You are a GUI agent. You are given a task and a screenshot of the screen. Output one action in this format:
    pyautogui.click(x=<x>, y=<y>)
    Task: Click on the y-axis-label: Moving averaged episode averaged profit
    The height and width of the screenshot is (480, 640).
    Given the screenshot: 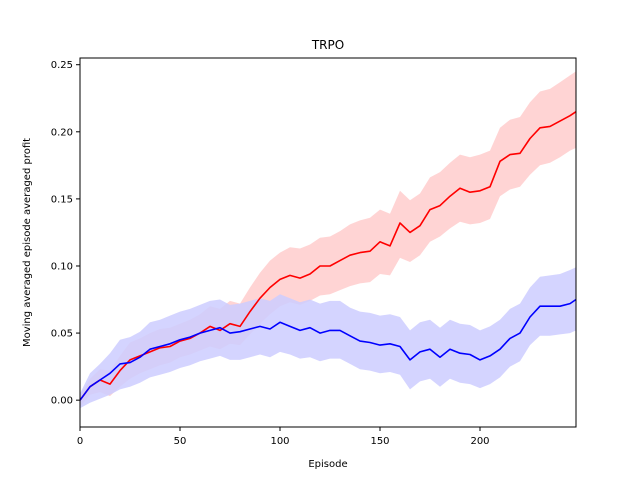 What is the action you would take?
    pyautogui.click(x=27, y=242)
    